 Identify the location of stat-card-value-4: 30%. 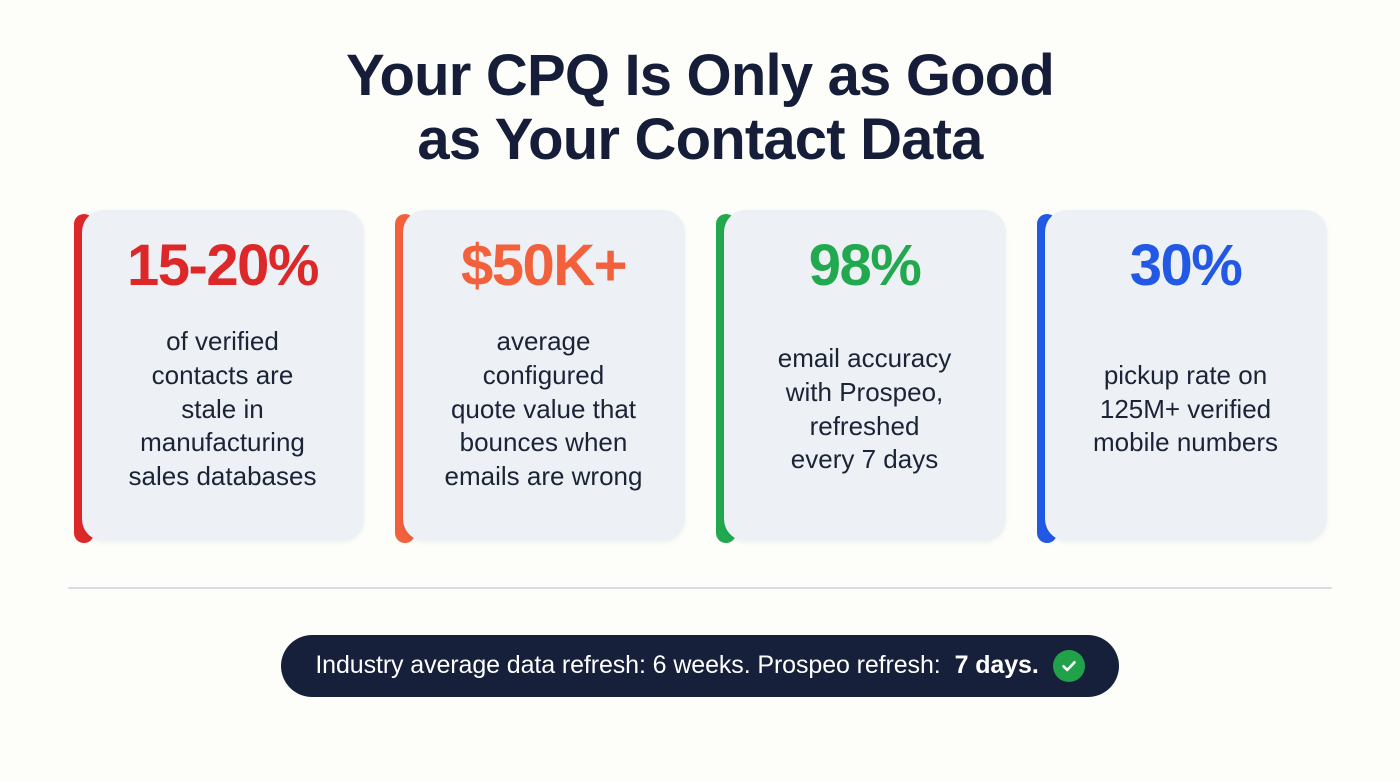
(1186, 265).